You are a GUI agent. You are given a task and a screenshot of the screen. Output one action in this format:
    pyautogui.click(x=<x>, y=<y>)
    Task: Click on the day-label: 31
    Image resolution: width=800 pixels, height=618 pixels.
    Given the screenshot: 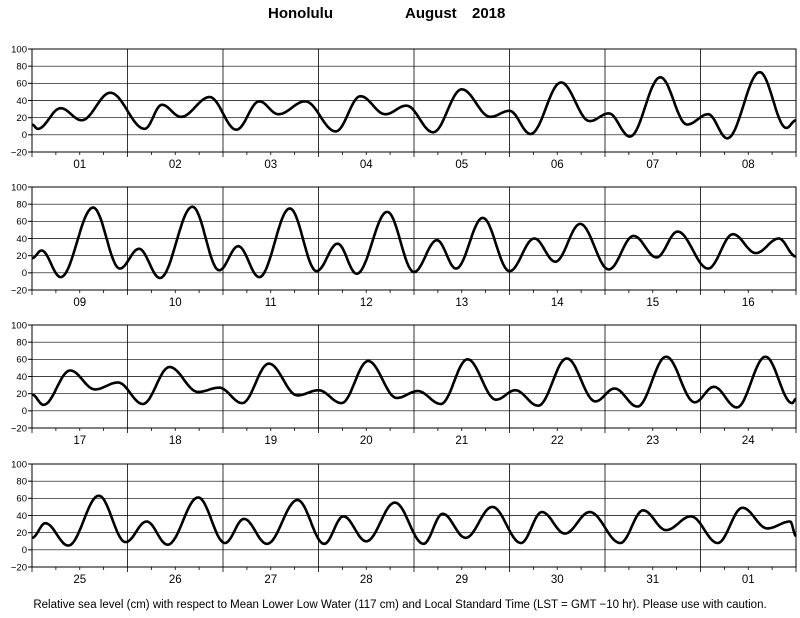 What is the action you would take?
    pyautogui.click(x=652, y=580)
    